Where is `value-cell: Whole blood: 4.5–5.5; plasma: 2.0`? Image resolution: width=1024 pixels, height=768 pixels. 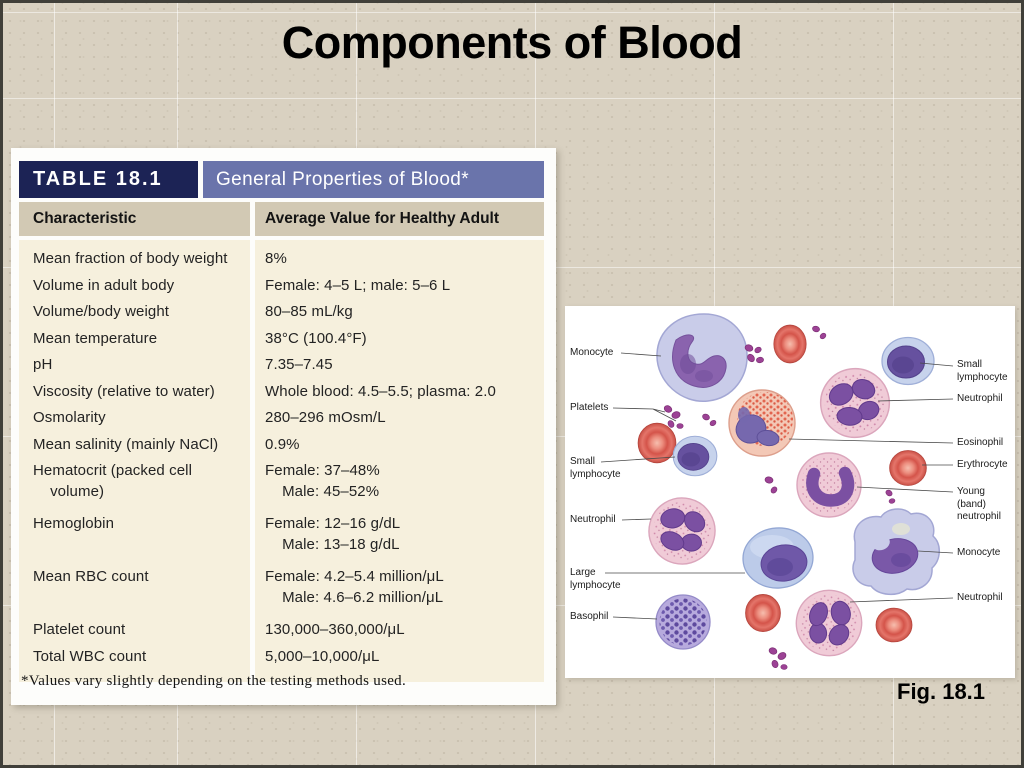 value-cell: Whole blood: 4.5–5.5; plasma: 2.0 is located at coordinates (380, 391).